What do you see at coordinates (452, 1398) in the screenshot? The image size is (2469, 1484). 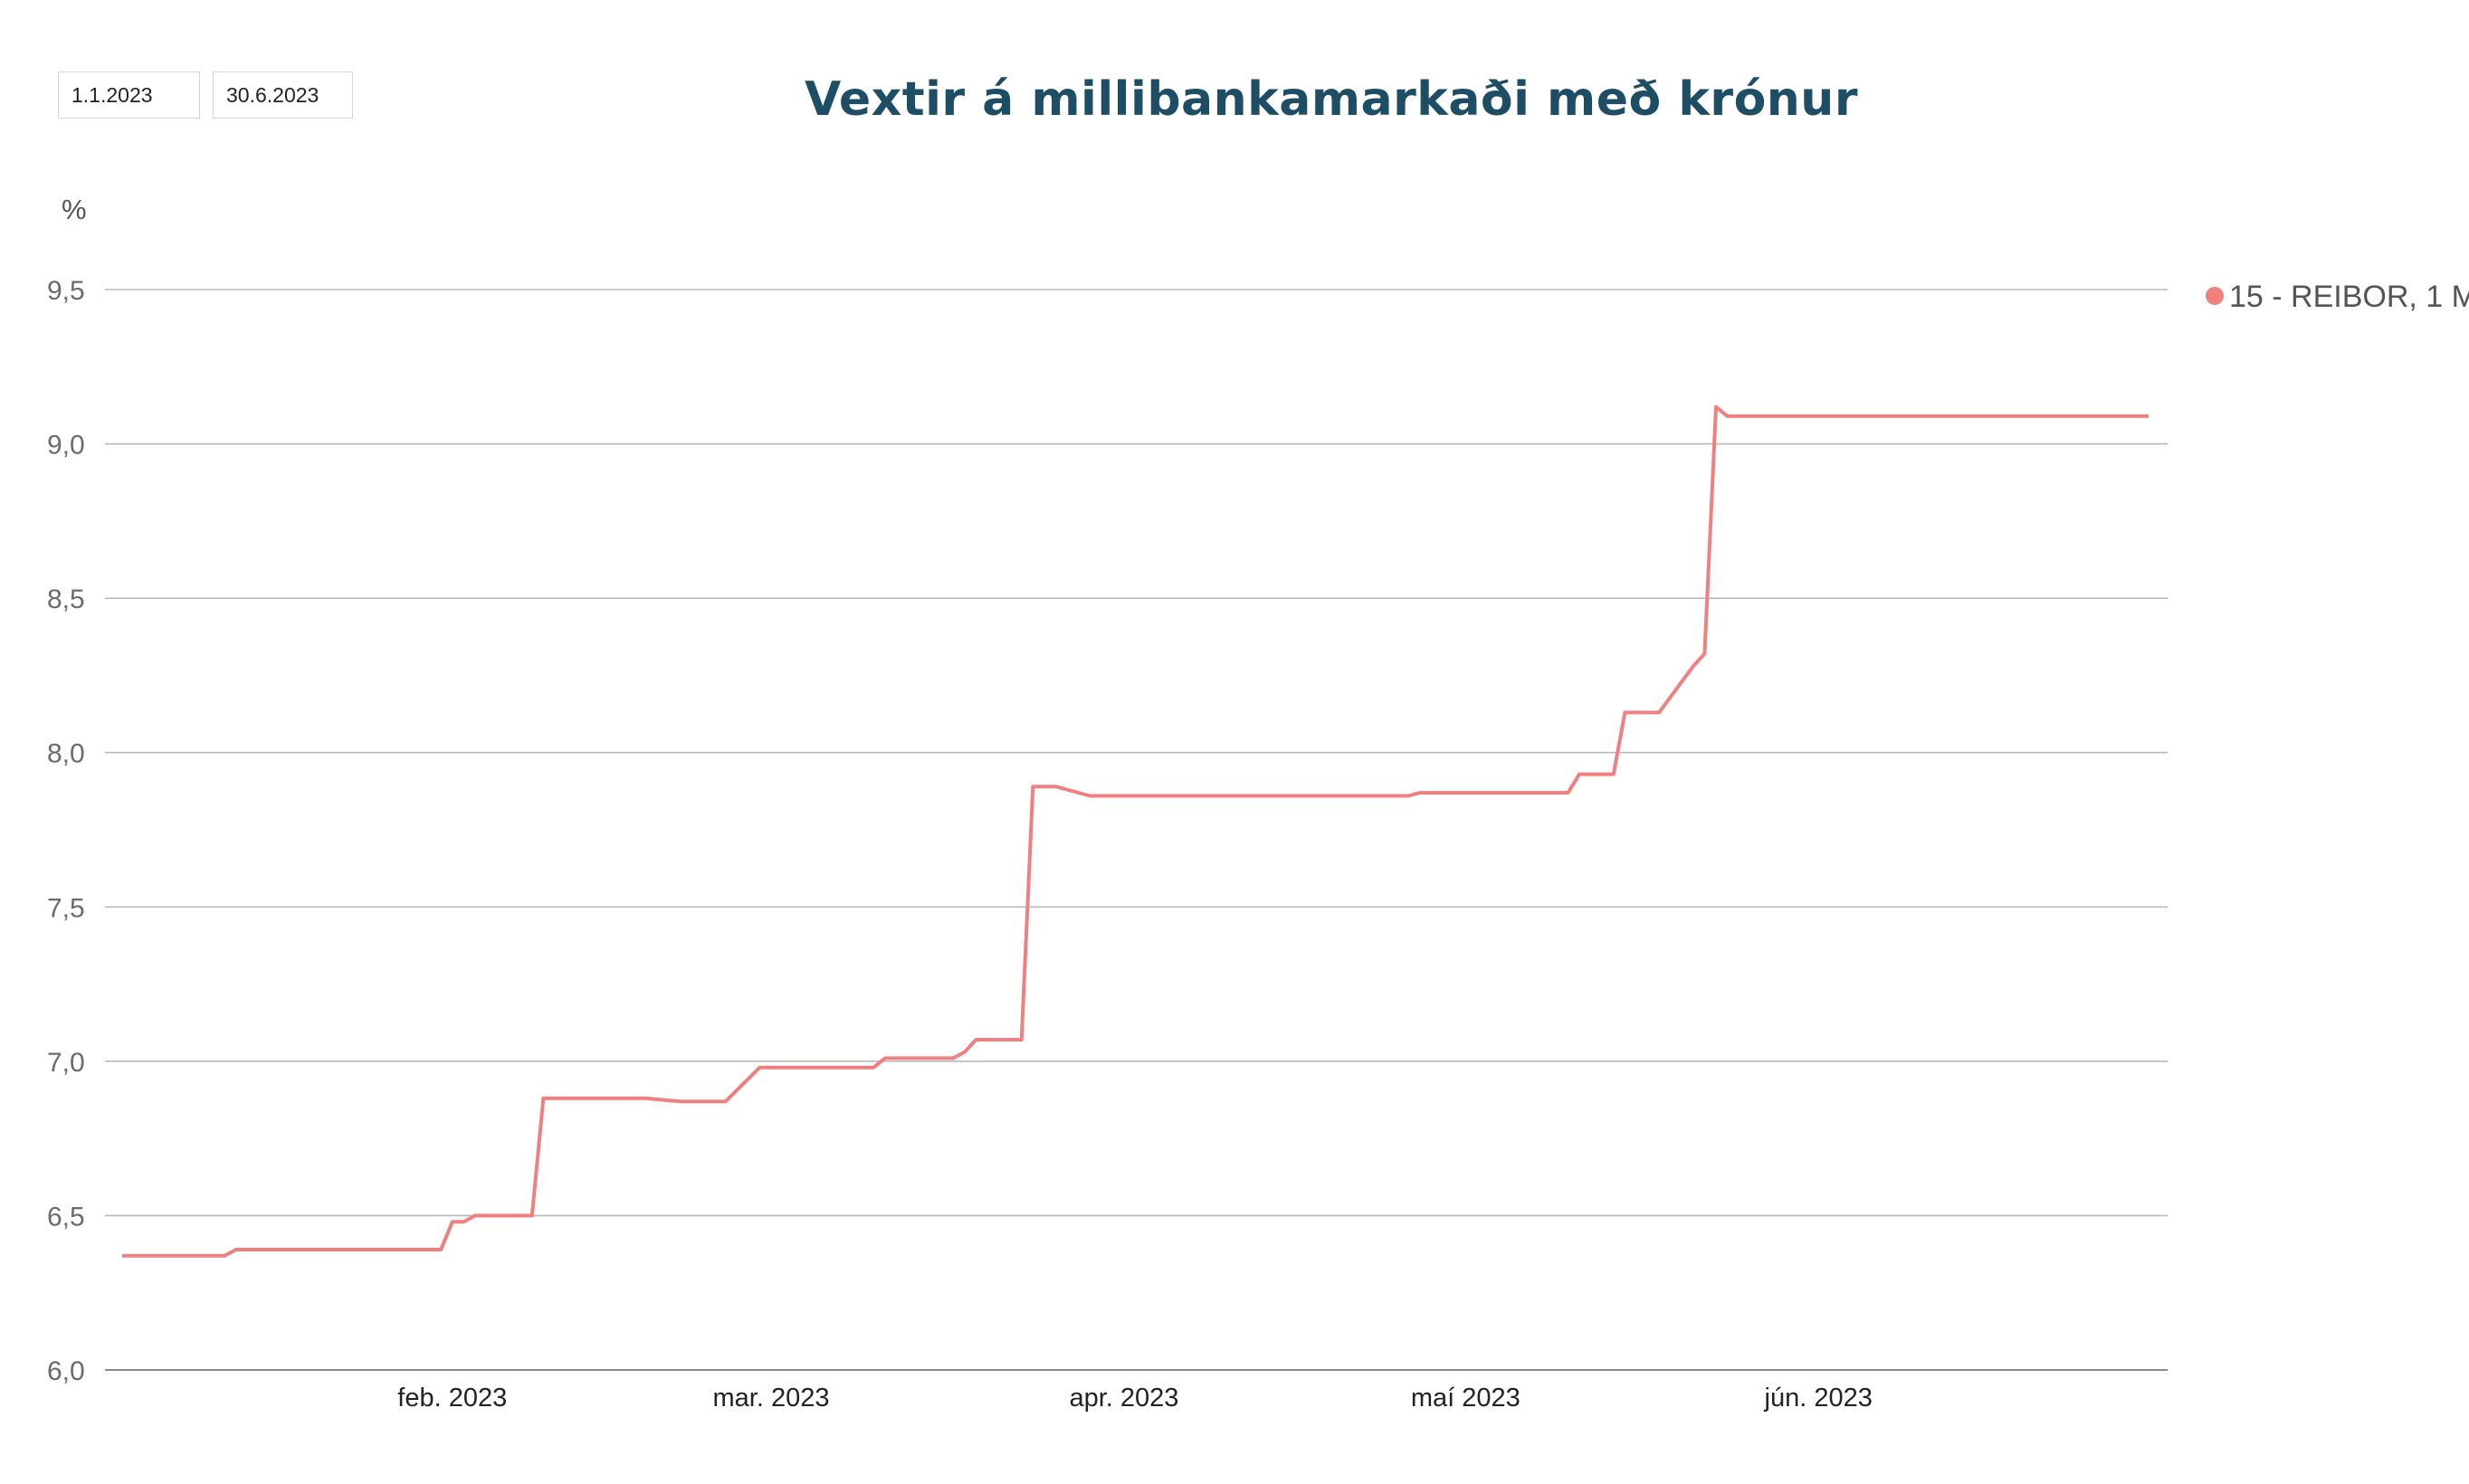 I see `x-tick-label: feb. 2023` at bounding box center [452, 1398].